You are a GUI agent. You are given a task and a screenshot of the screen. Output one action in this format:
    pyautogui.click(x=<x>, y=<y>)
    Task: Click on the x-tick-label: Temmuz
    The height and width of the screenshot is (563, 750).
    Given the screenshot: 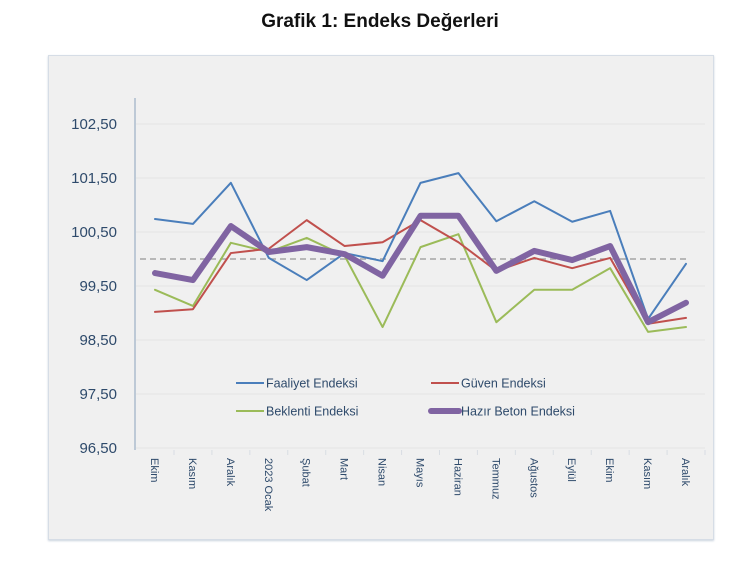 What is the action you would take?
    pyautogui.click(x=495, y=479)
    